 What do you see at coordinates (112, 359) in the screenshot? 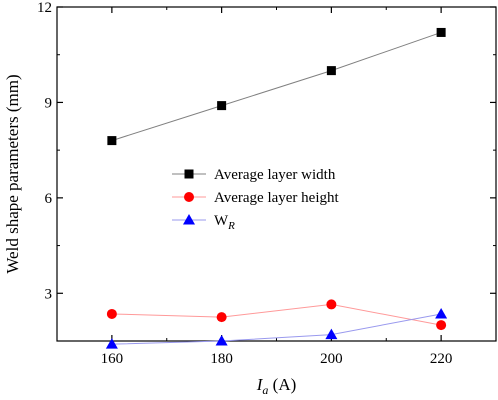
I see `x-tick-label: 160` at bounding box center [112, 359].